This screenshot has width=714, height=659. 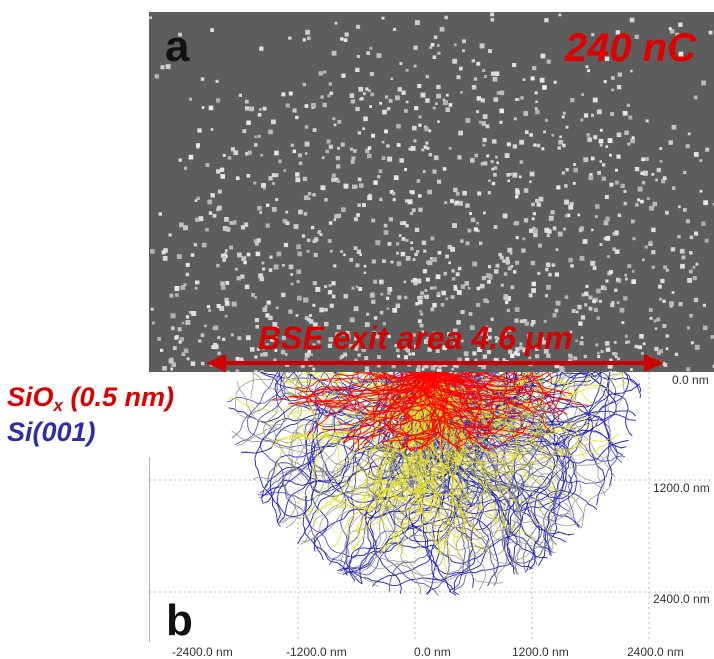 What do you see at coordinates (58, 405) in the screenshot?
I see `oxide-subscript: x` at bounding box center [58, 405].